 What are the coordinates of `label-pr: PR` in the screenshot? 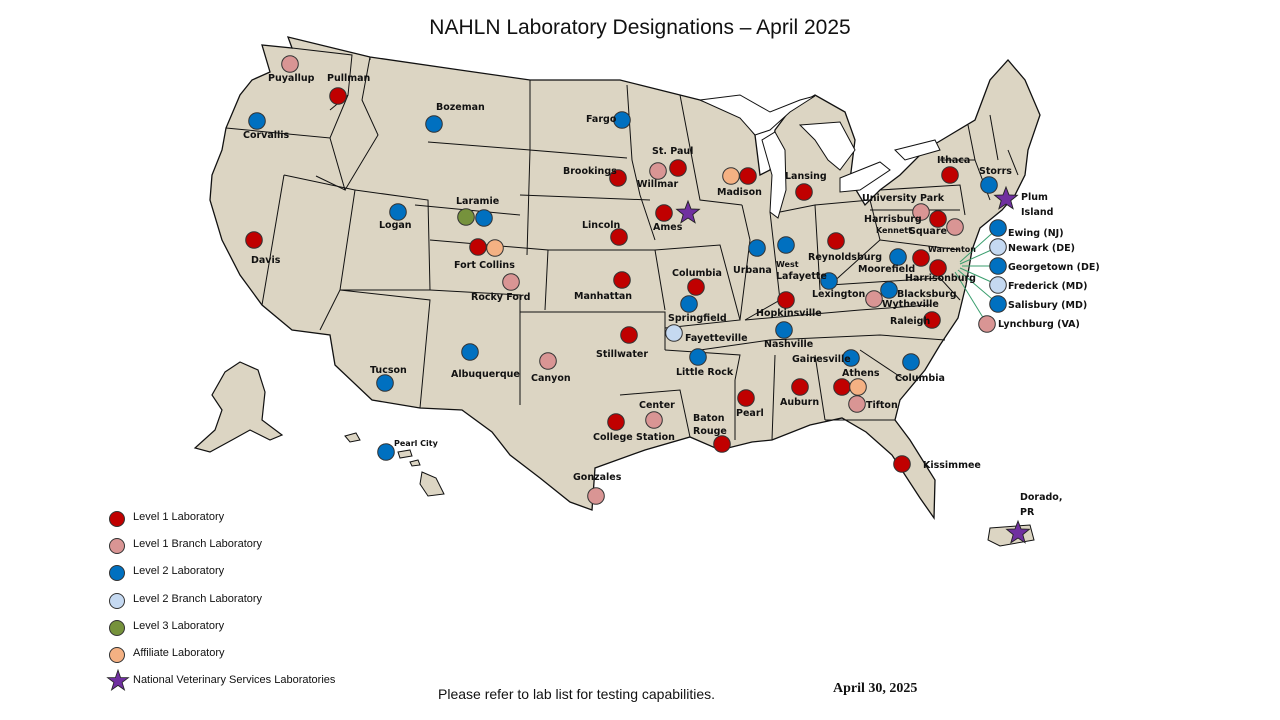 It's located at (1027, 512).